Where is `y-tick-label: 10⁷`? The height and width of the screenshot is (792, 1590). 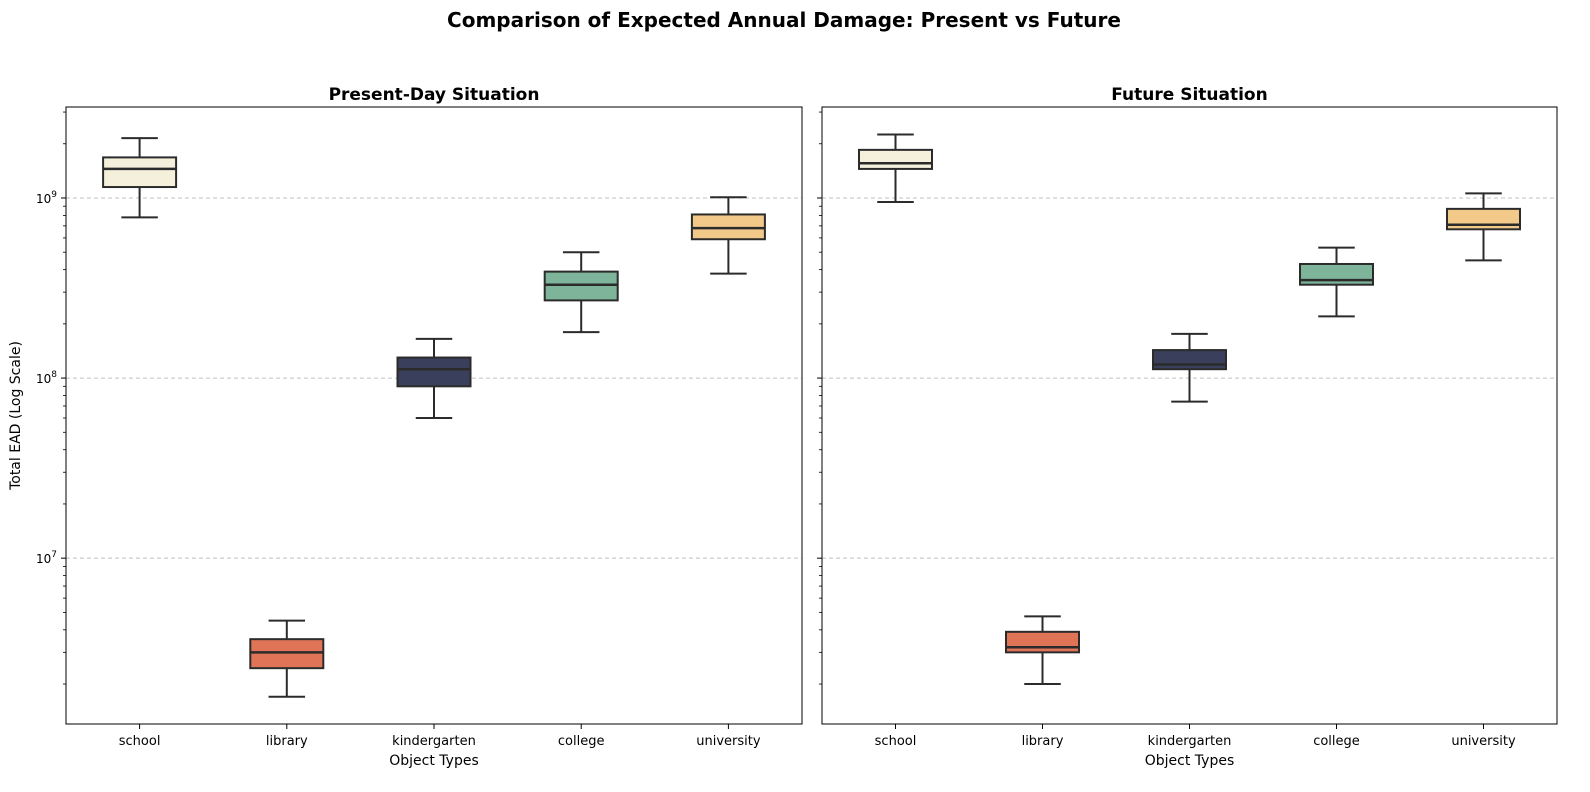 y-tick-label: 10⁷ is located at coordinates (46, 558).